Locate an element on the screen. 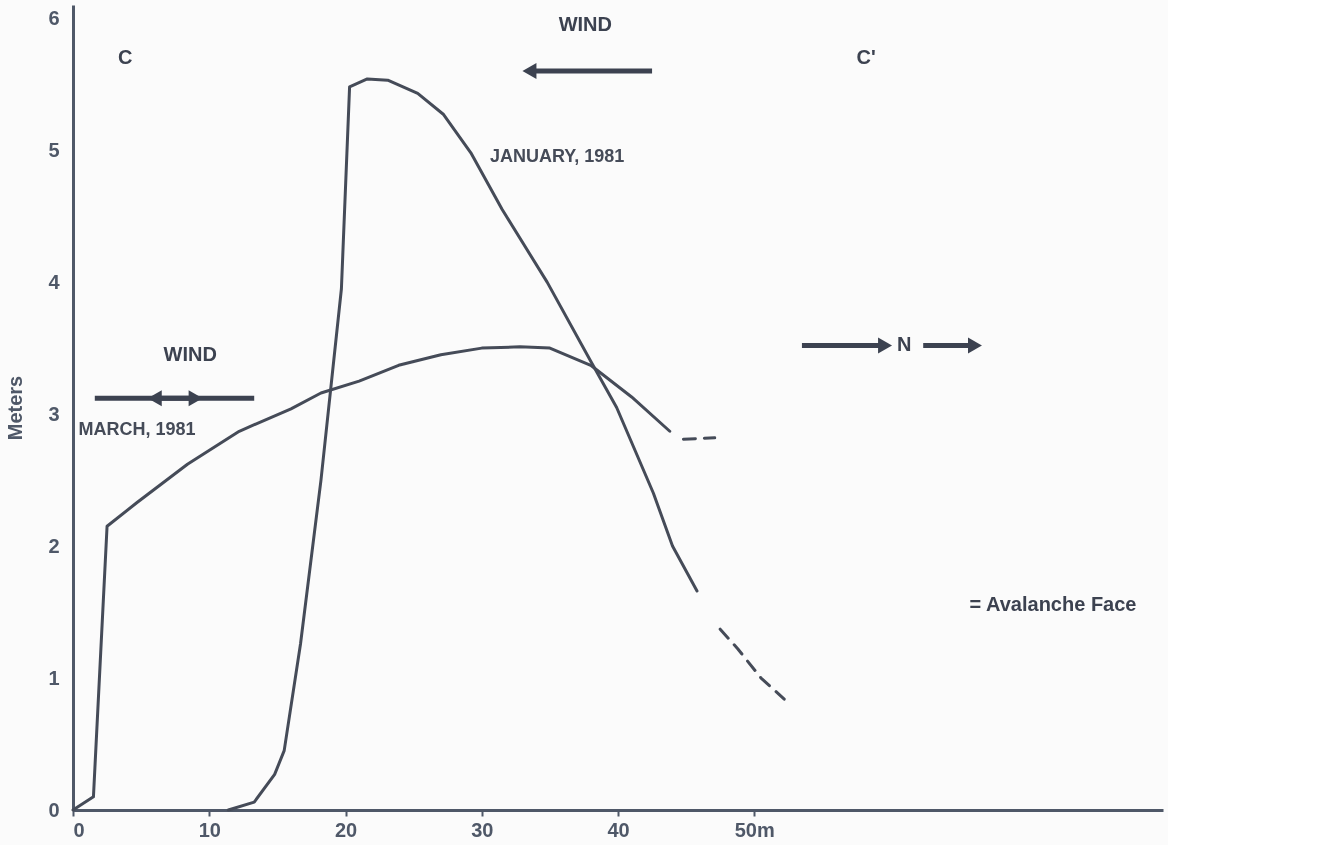  x-tick-label: 50m is located at coordinates (754, 829).